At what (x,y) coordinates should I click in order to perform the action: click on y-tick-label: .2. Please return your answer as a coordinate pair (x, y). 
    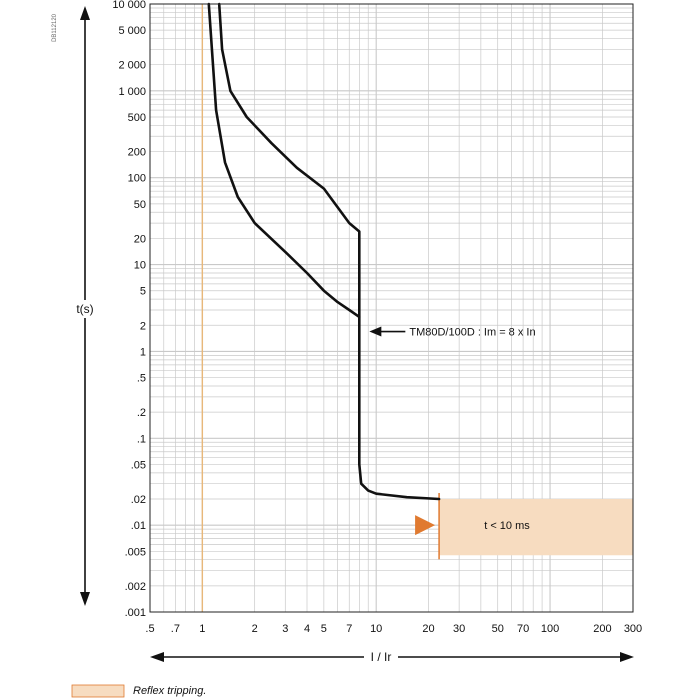
    Looking at the image, I should click on (141, 413).